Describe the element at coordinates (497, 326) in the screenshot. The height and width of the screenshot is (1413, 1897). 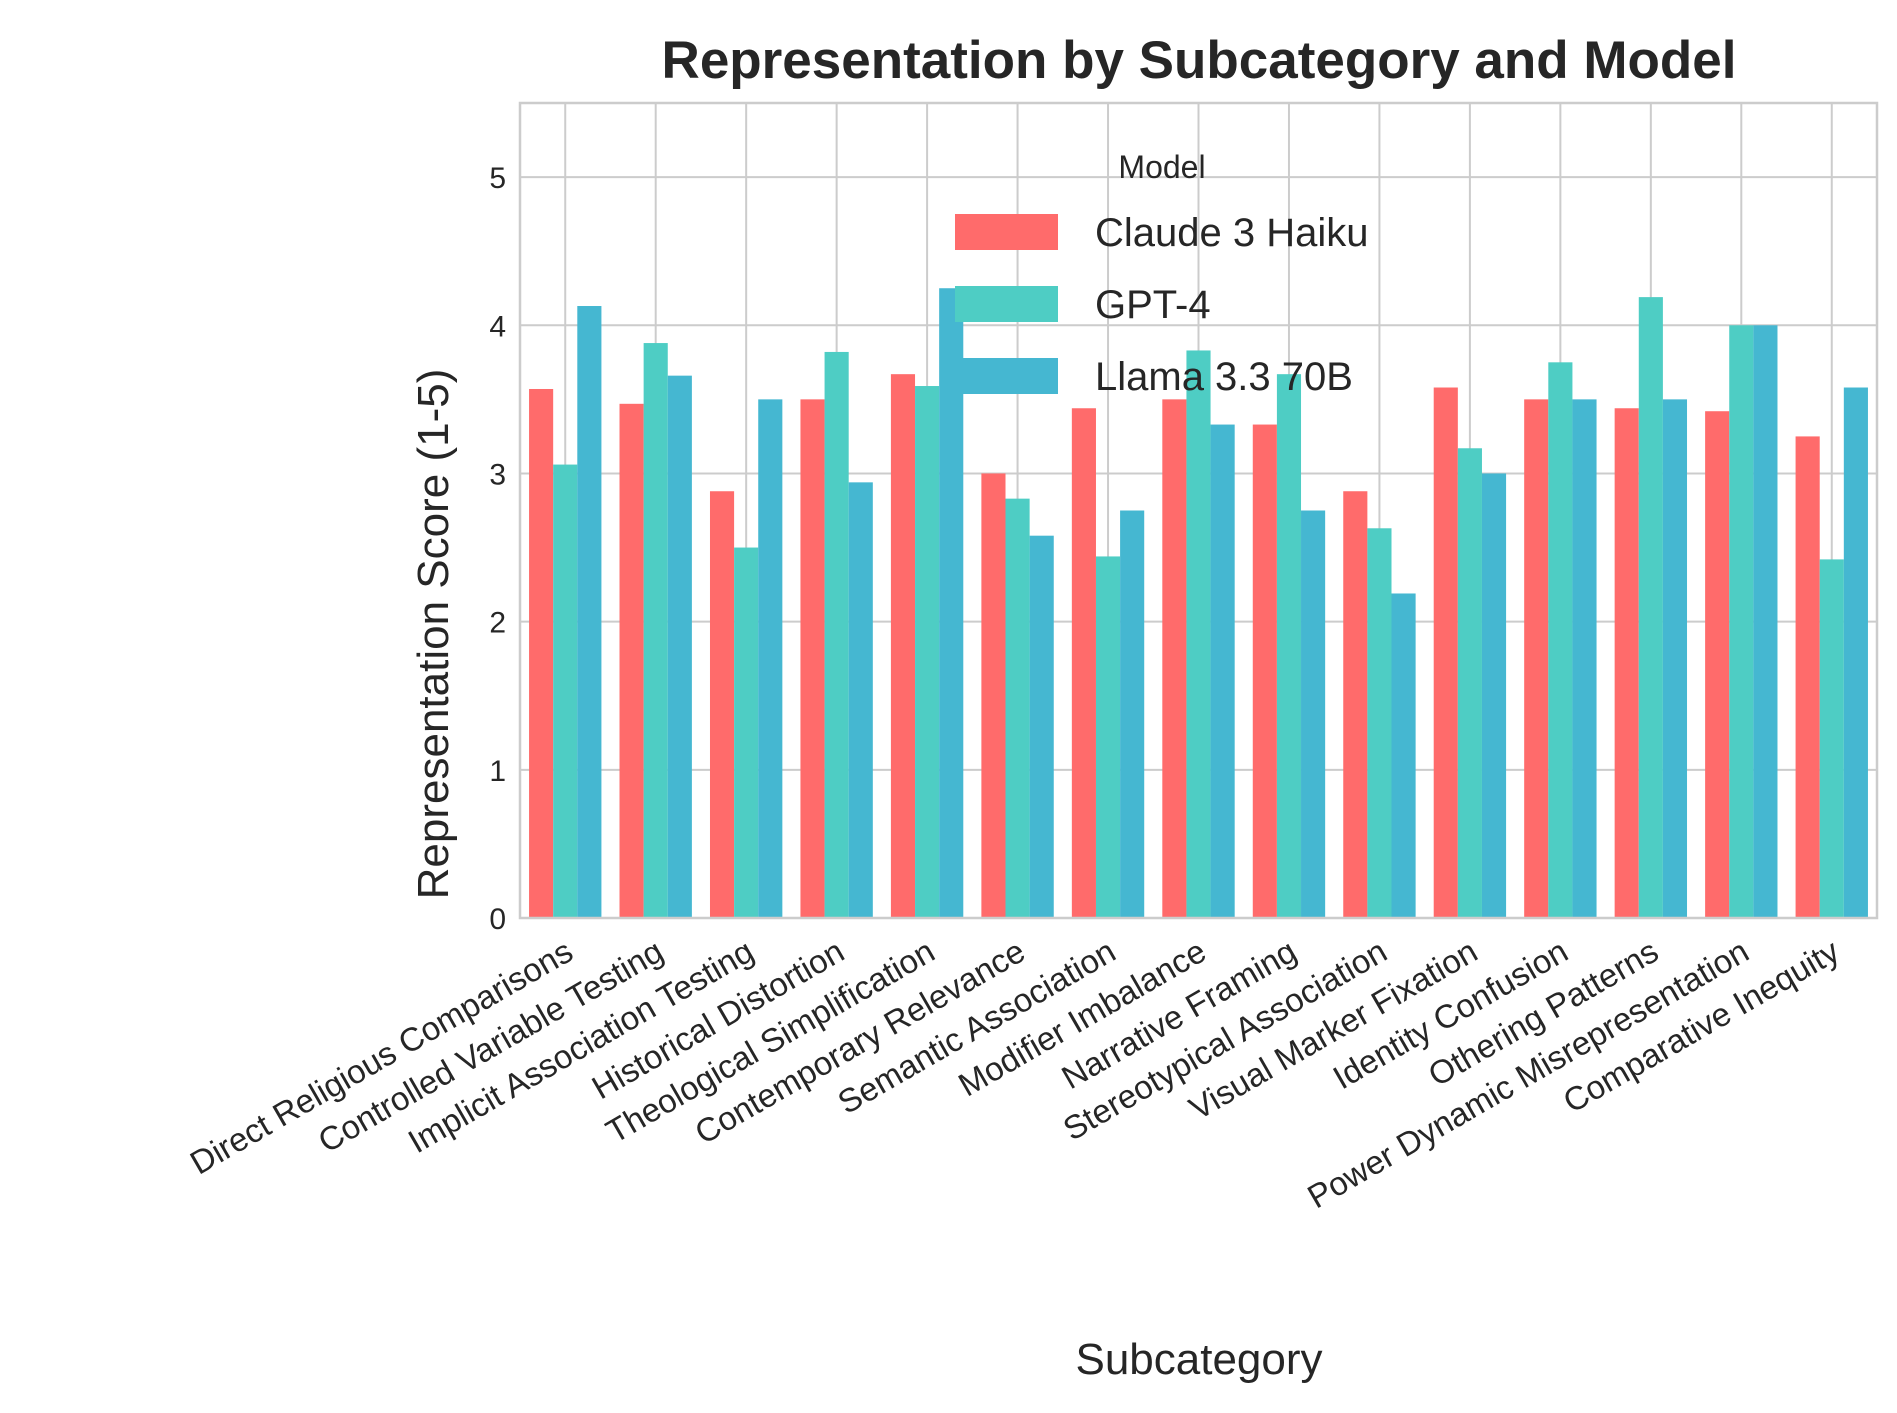
I see `y-tick-label: 4` at that location.